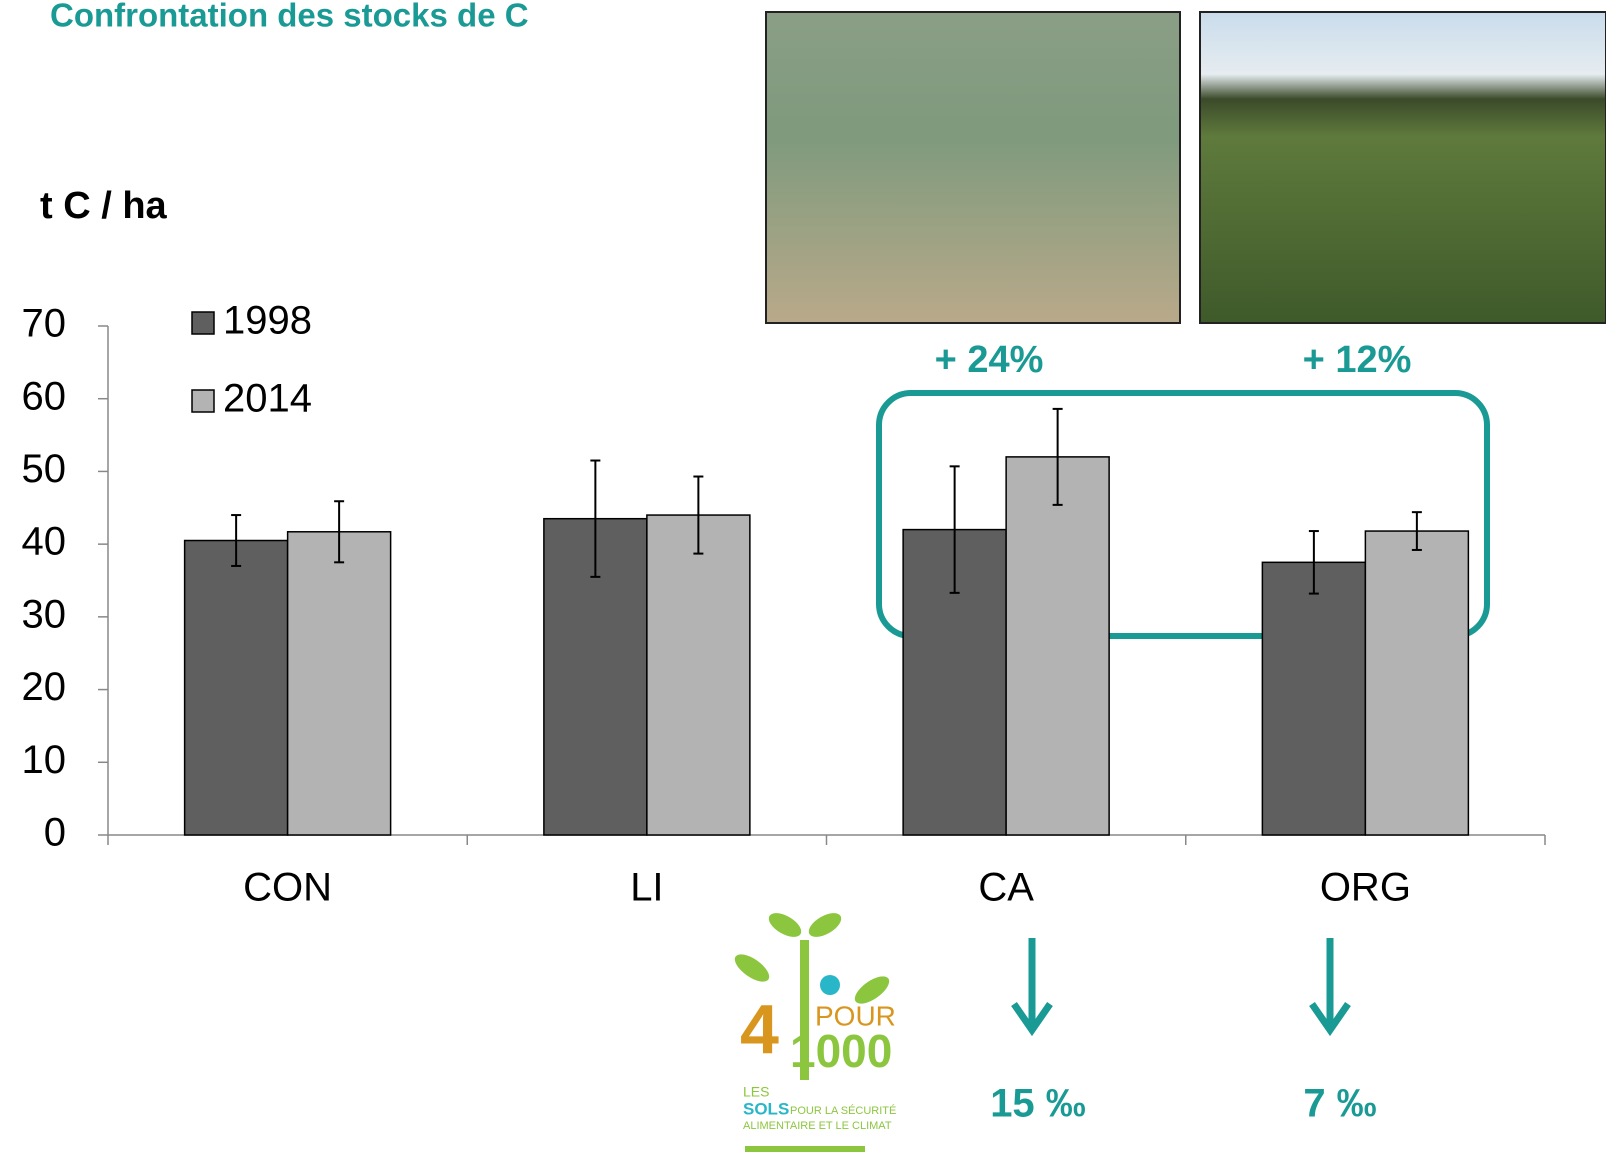  What do you see at coordinates (1183, 514) in the screenshot?
I see `highlight-box` at bounding box center [1183, 514].